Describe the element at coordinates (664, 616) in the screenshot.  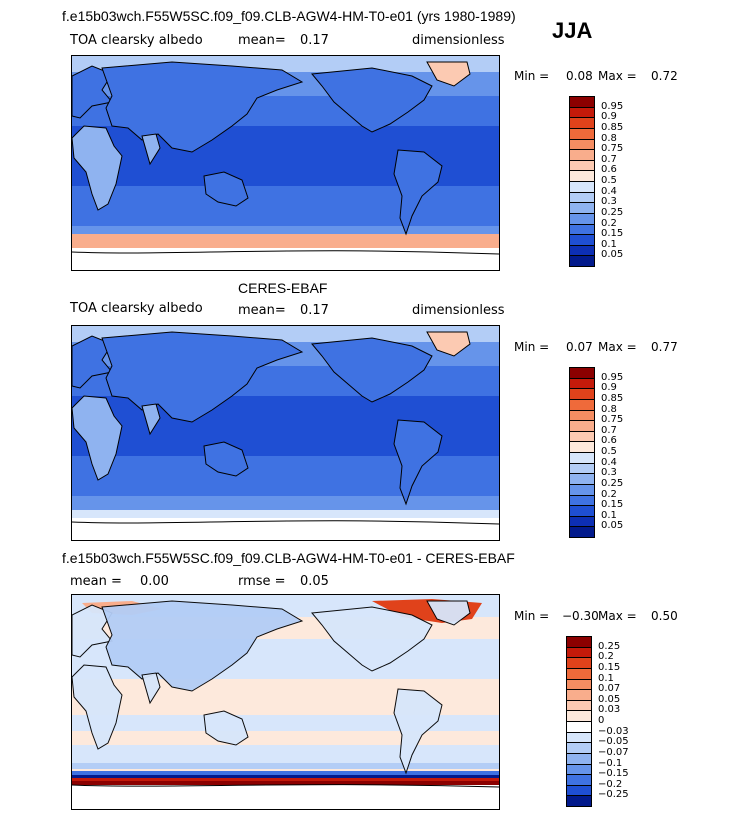
I see `panel-3-max-value: 0.50` at that location.